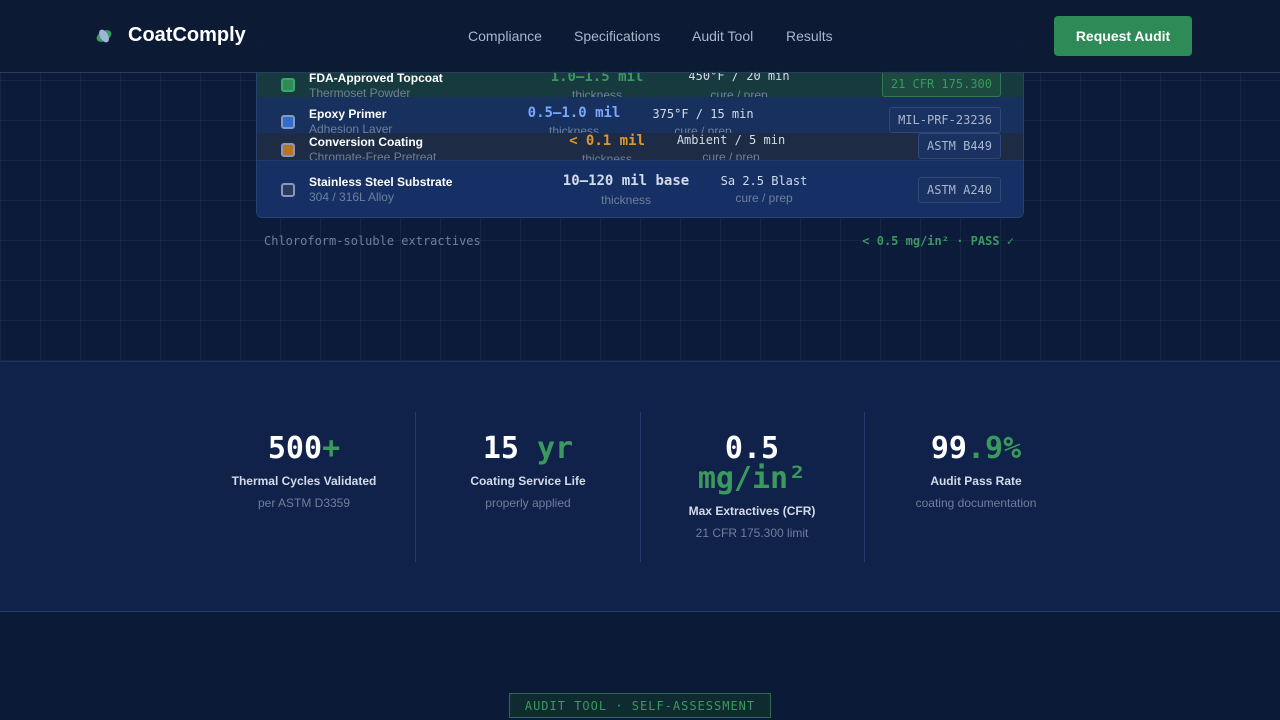 The height and width of the screenshot is (720, 1280). I want to click on layer-name: Epoxy Primer, so click(348, 114).